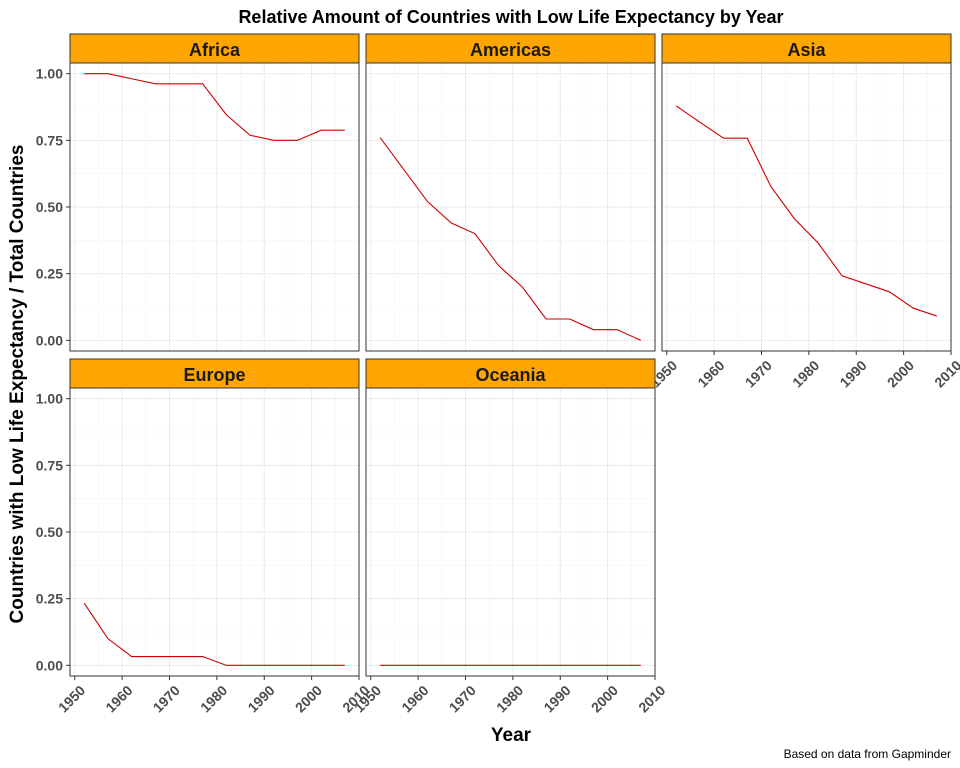  I want to click on strip-label-americas: Americas, so click(510, 50).